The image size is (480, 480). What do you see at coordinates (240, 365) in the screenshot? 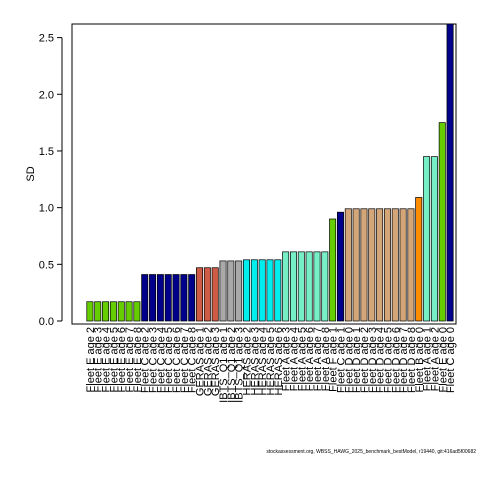
I see `x-tick-label: IBTS_Q1 age 3` at bounding box center [240, 365].